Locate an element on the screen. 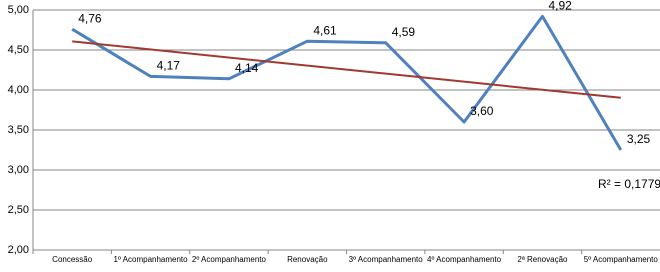 Image resolution: width=660 pixels, height=272 pixels. data-label: 3,60 is located at coordinates (482, 111).